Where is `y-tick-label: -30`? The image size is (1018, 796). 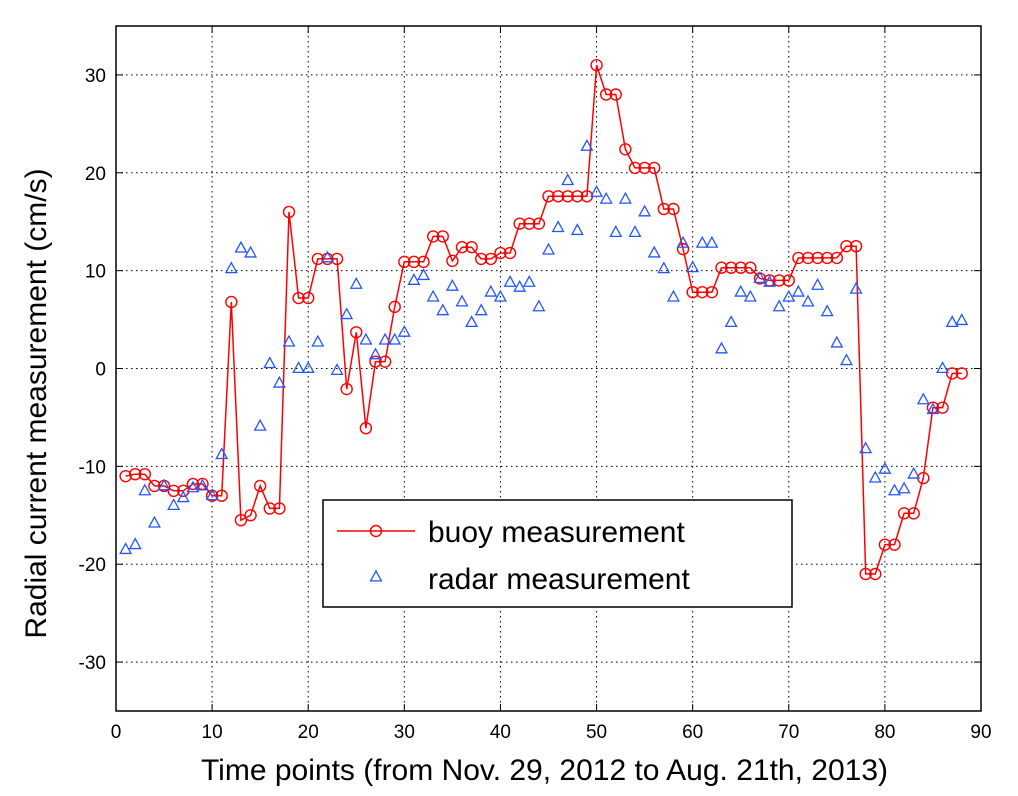 y-tick-label: -30 is located at coordinates (92, 663).